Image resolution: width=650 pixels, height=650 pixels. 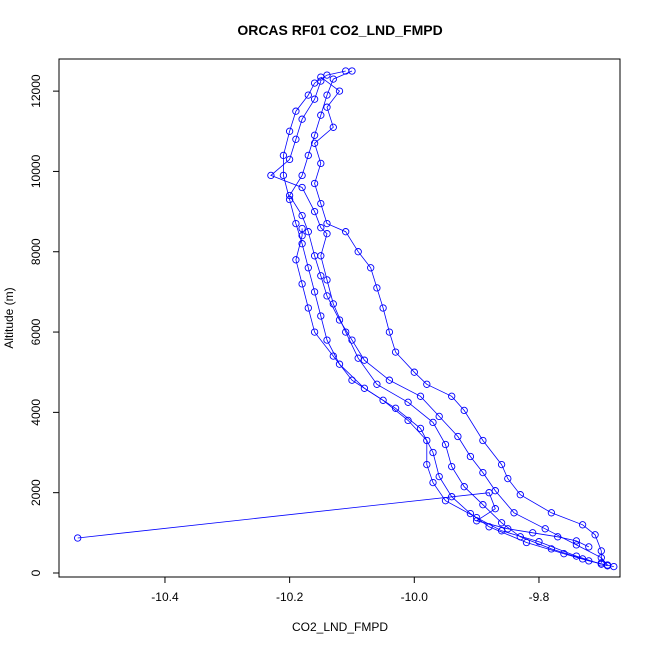 What do you see at coordinates (36, 171) in the screenshot?
I see `y-tick-label: 10000` at bounding box center [36, 171].